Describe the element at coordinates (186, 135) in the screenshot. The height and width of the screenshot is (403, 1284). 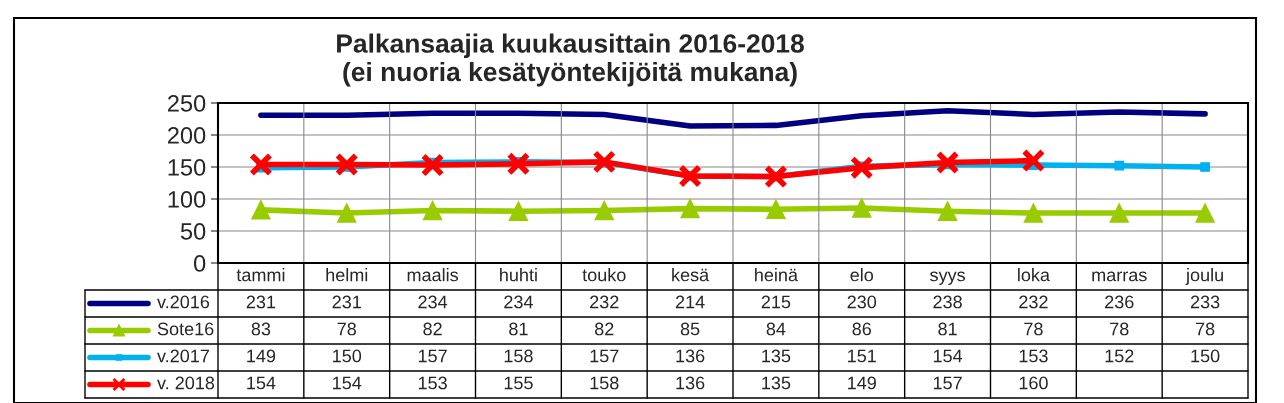
I see `y-tick-label: 200` at that location.